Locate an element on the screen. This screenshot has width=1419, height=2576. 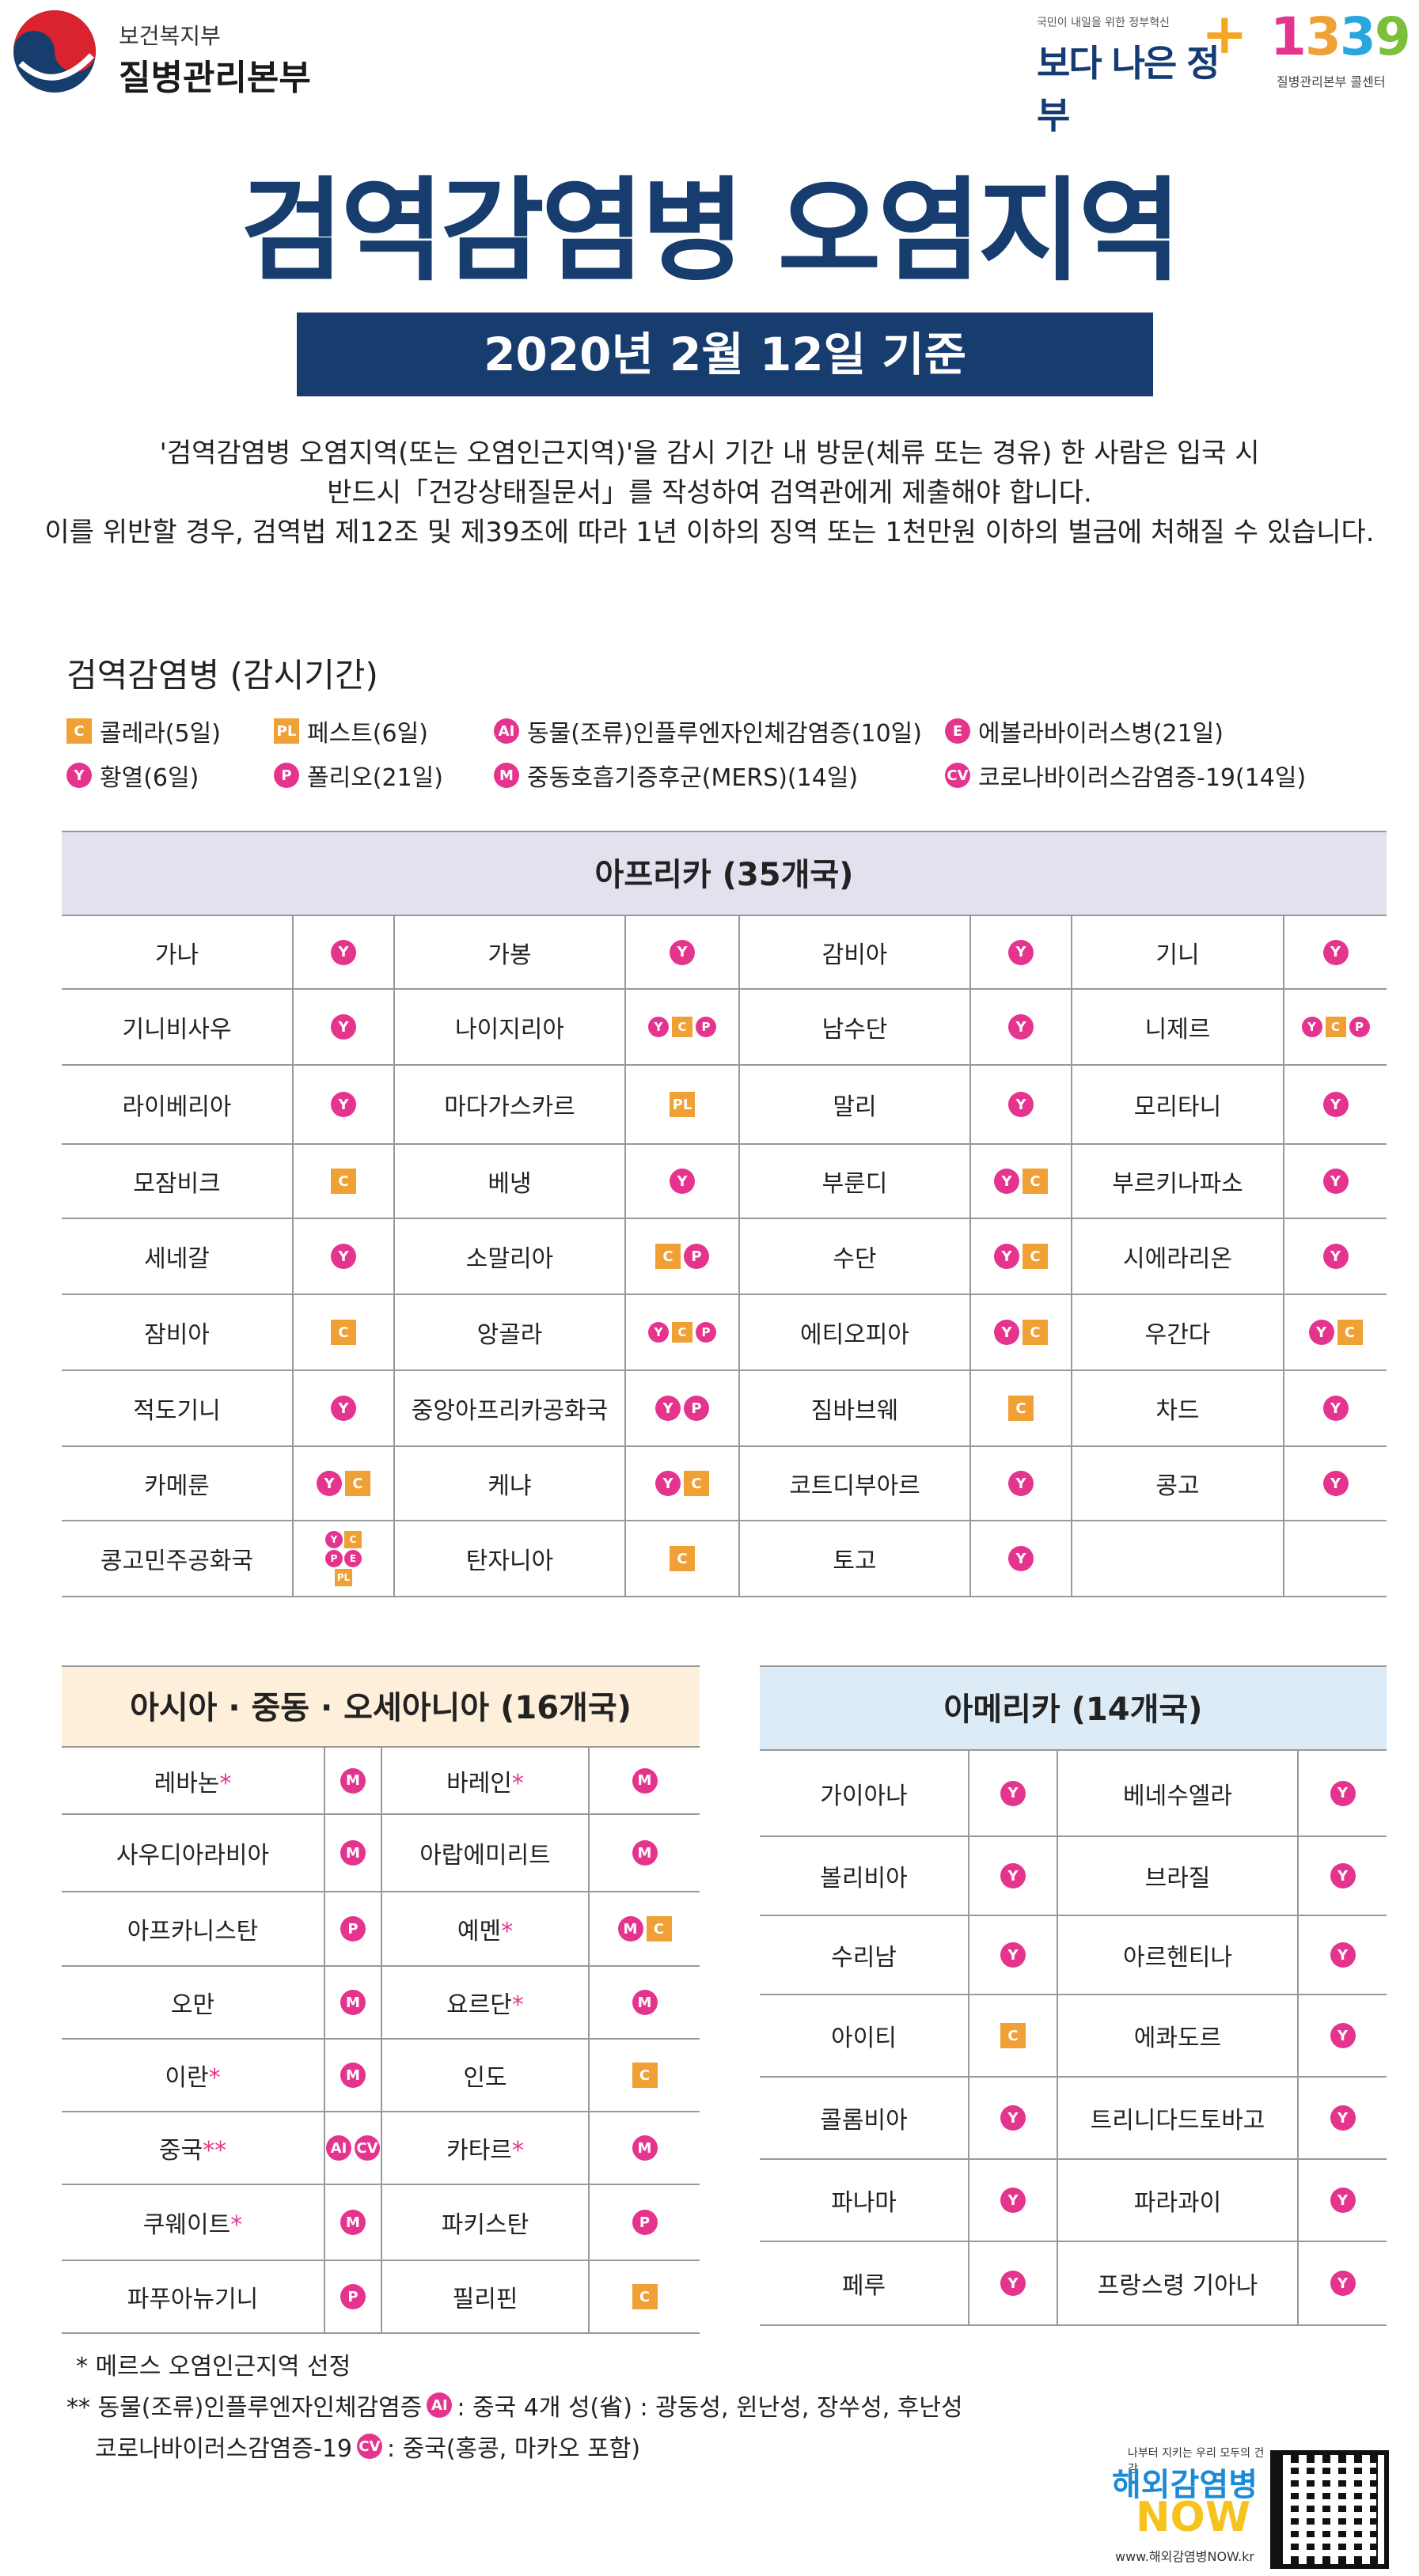
table-row: 아이티 C 에콰도르 Y is located at coordinates (1073, 2036).